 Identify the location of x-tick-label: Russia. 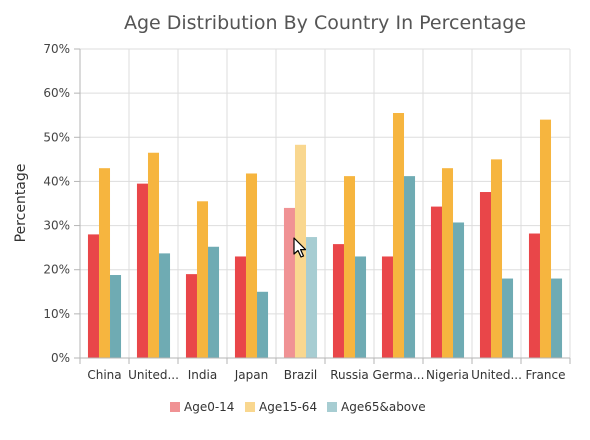
(349, 375).